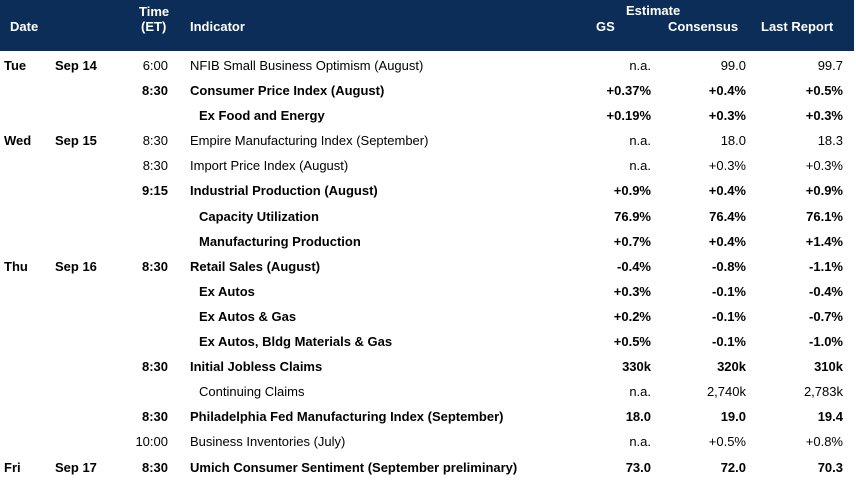 This screenshot has height=483, width=856. What do you see at coordinates (826, 266) in the screenshot?
I see `row-last-report: -1.1%` at bounding box center [826, 266].